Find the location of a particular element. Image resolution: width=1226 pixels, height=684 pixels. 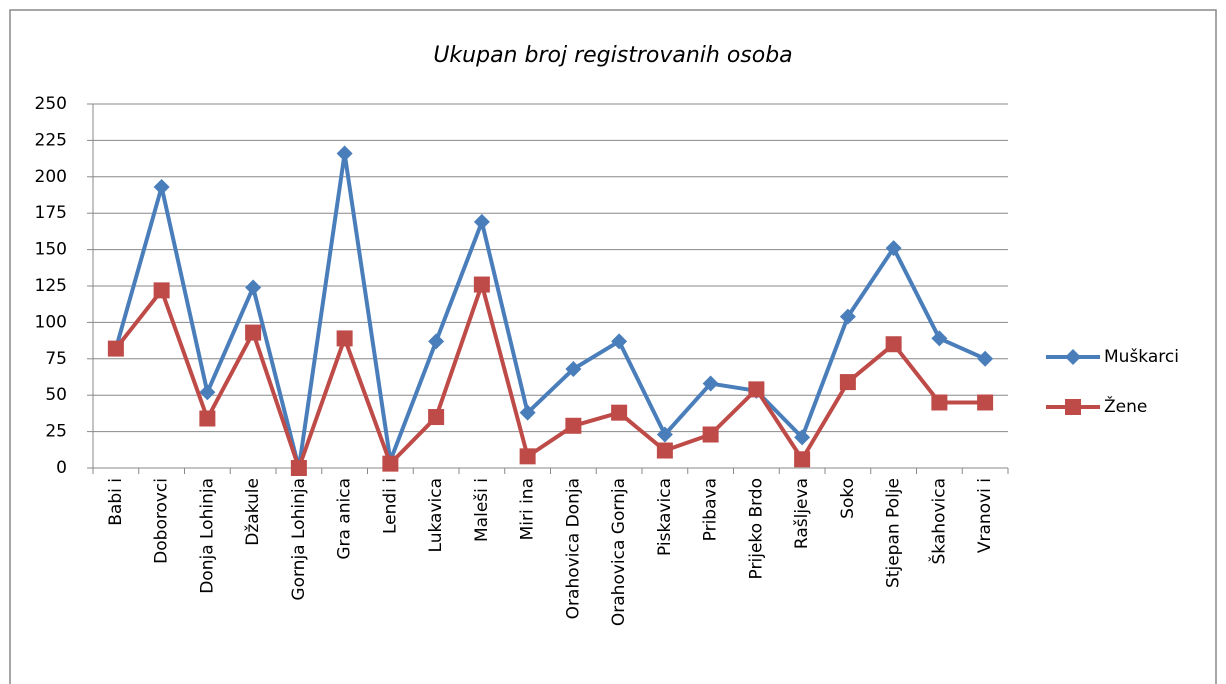

x-tick-label: Lendi i is located at coordinates (390, 506).